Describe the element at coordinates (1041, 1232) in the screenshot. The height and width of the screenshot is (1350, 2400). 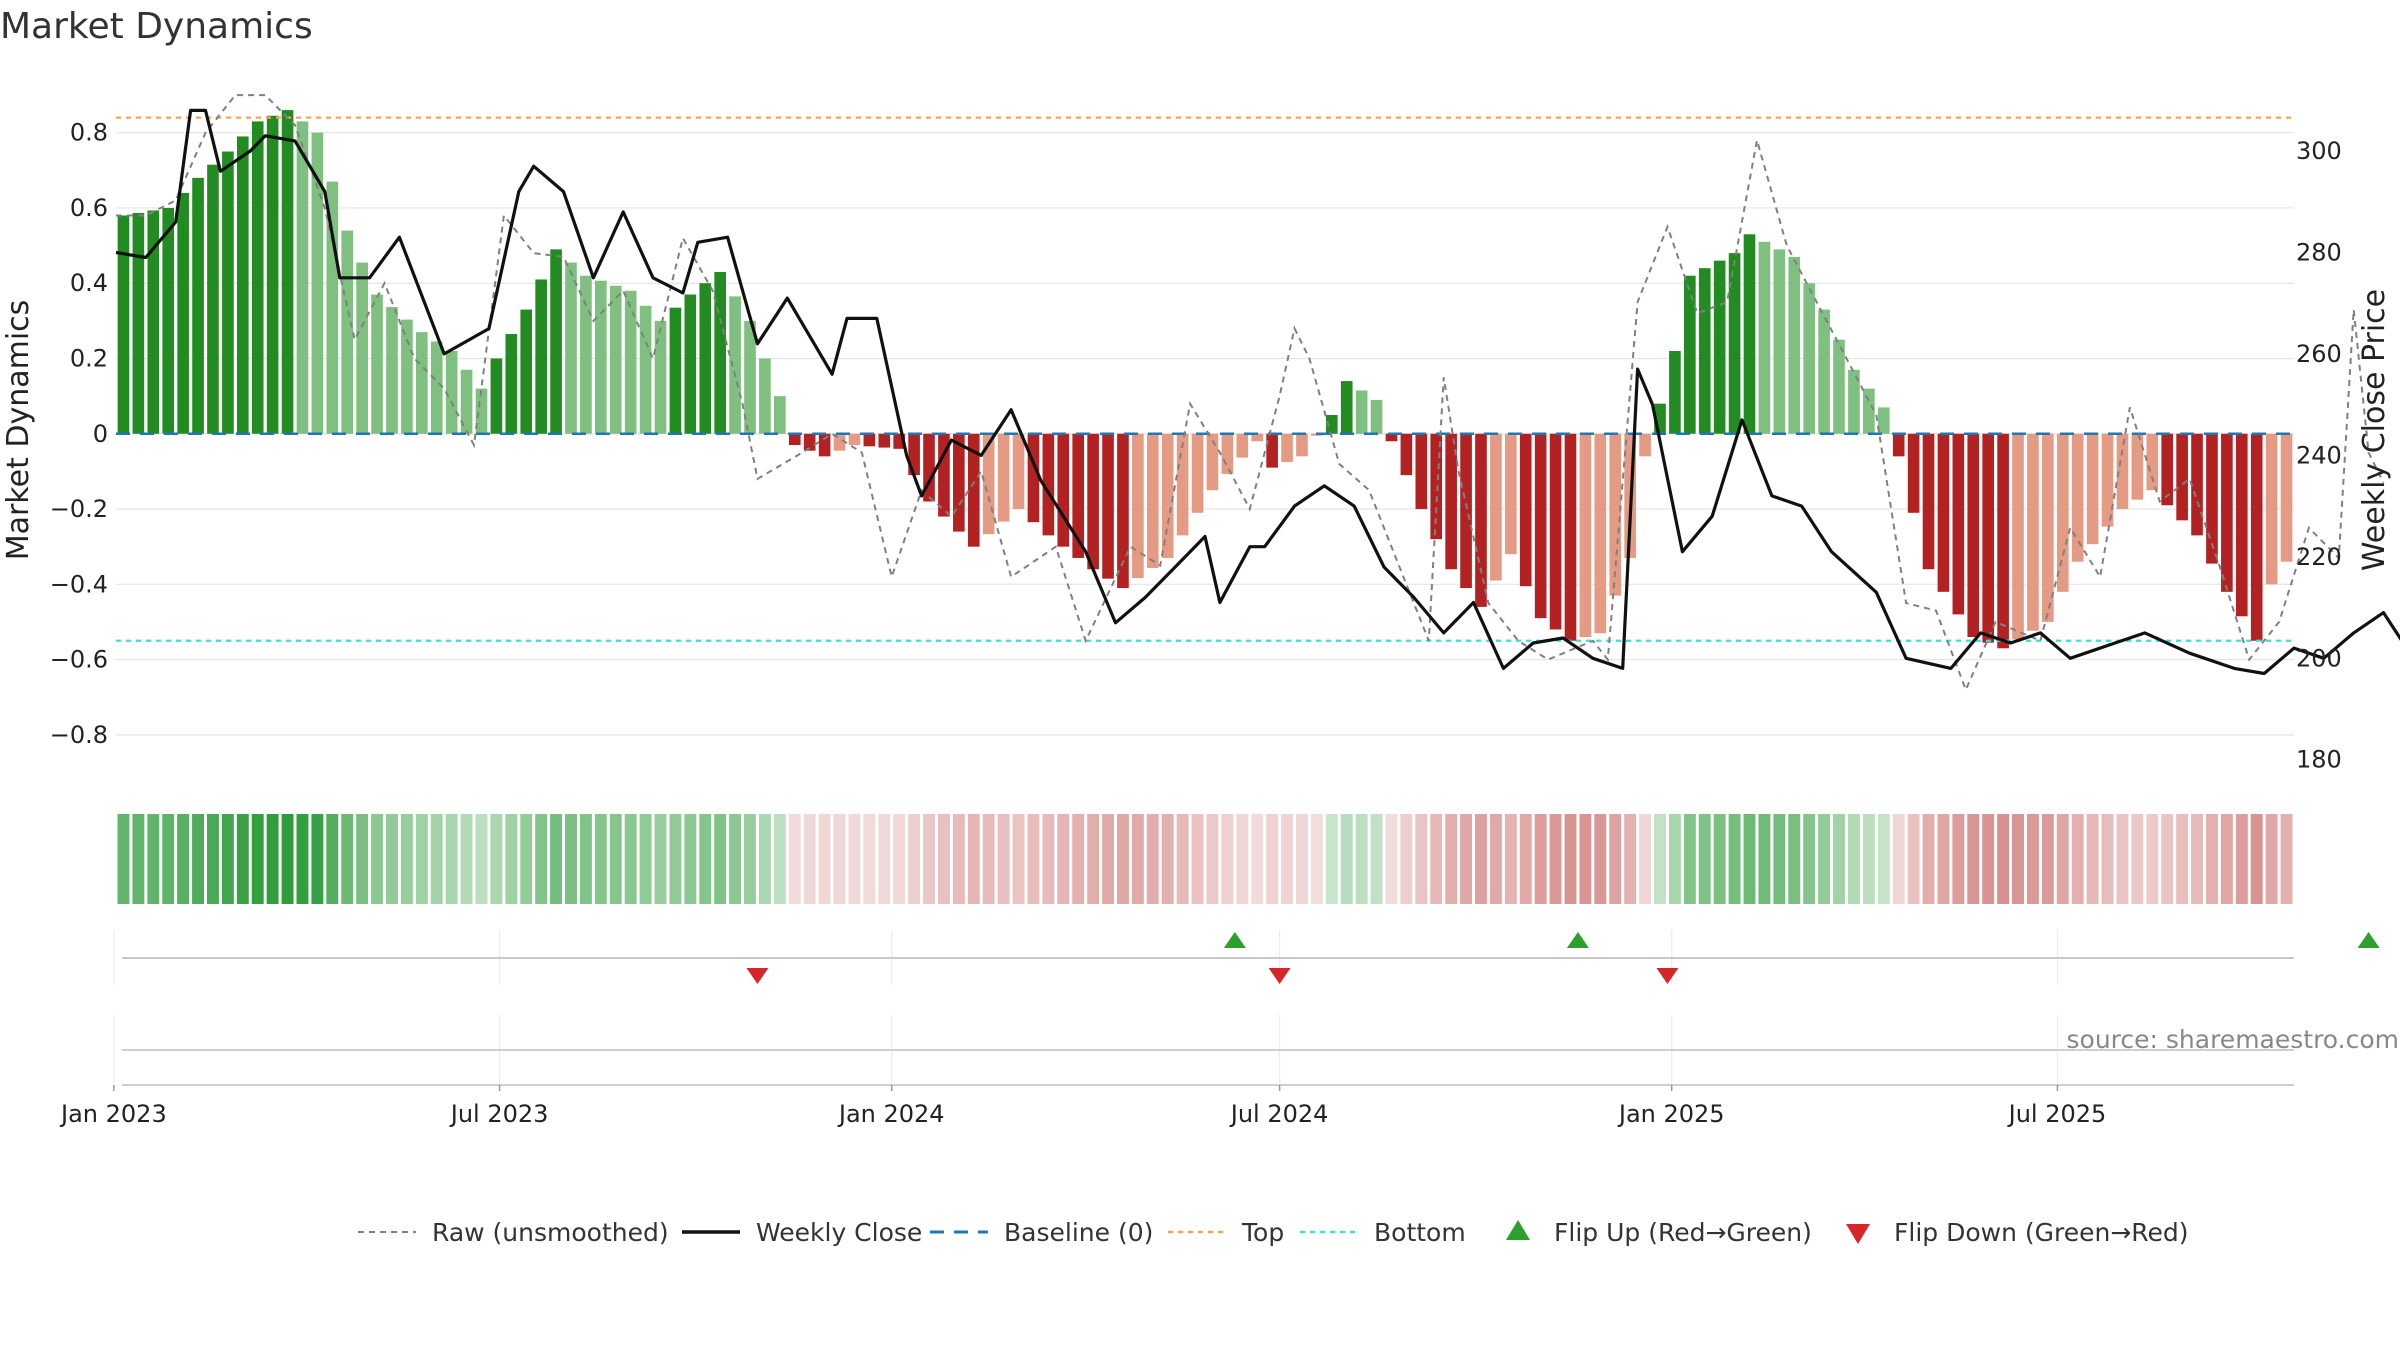
I see `legend-baseline: Baseline (0)` at that location.